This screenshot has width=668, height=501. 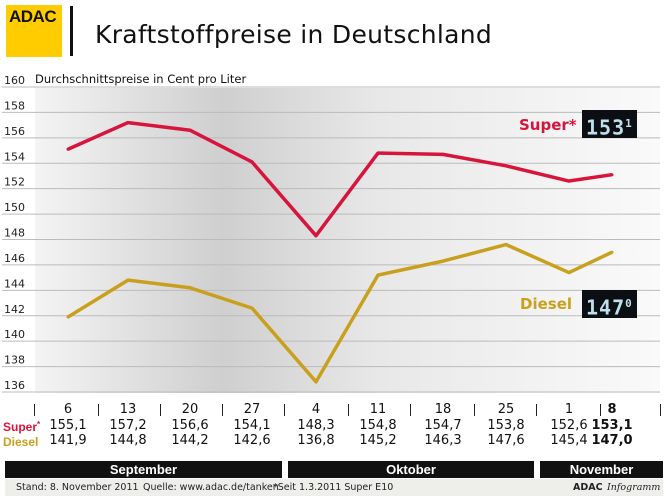 I want to click on data-label-super: 156,6, so click(x=190, y=425).